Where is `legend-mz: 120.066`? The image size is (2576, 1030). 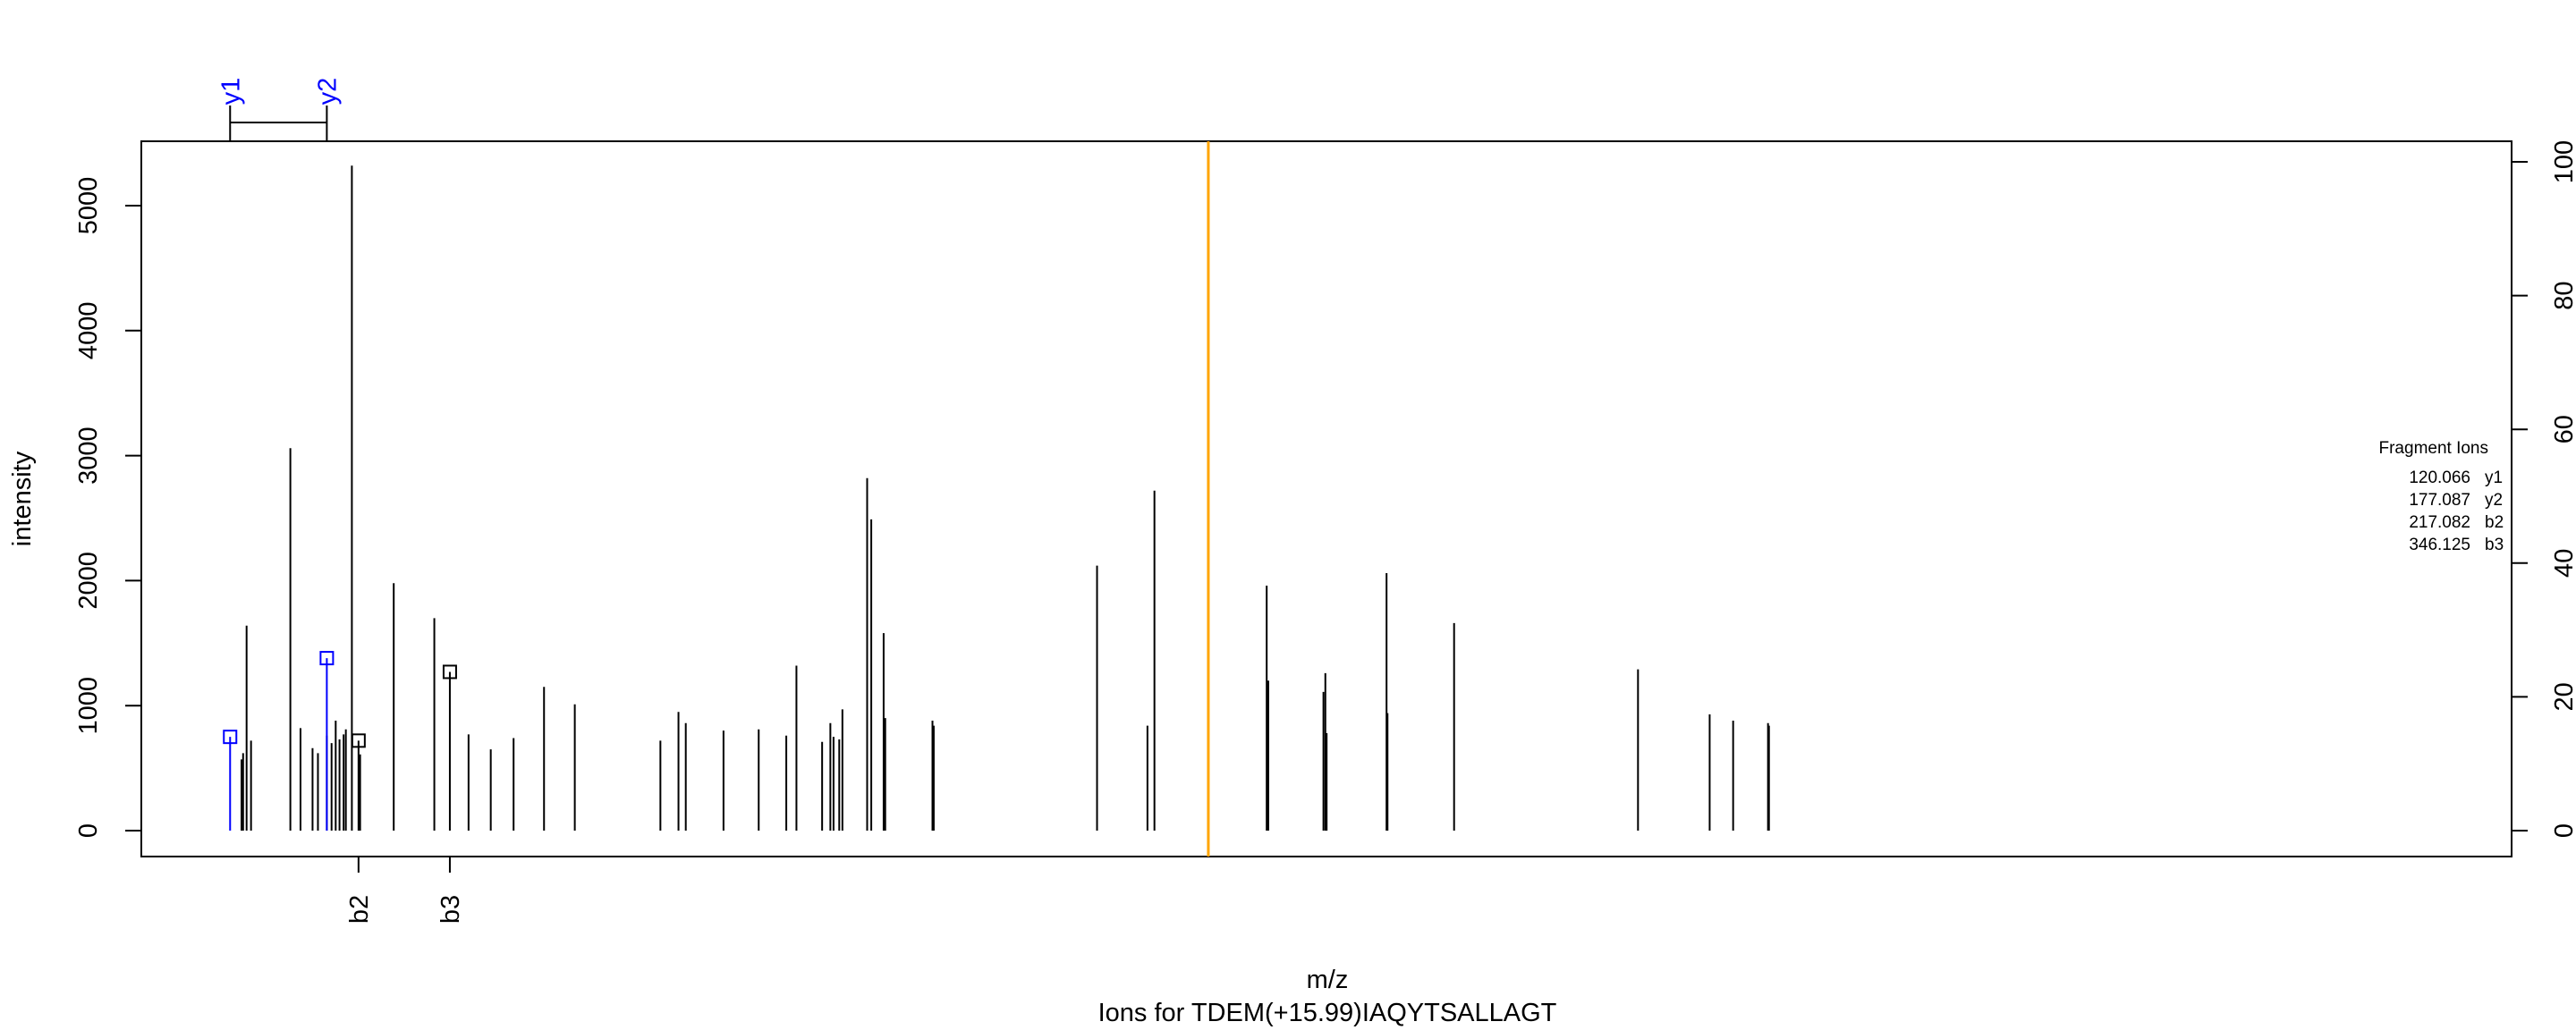
legend-mz: 120.066 is located at coordinates (2439, 478).